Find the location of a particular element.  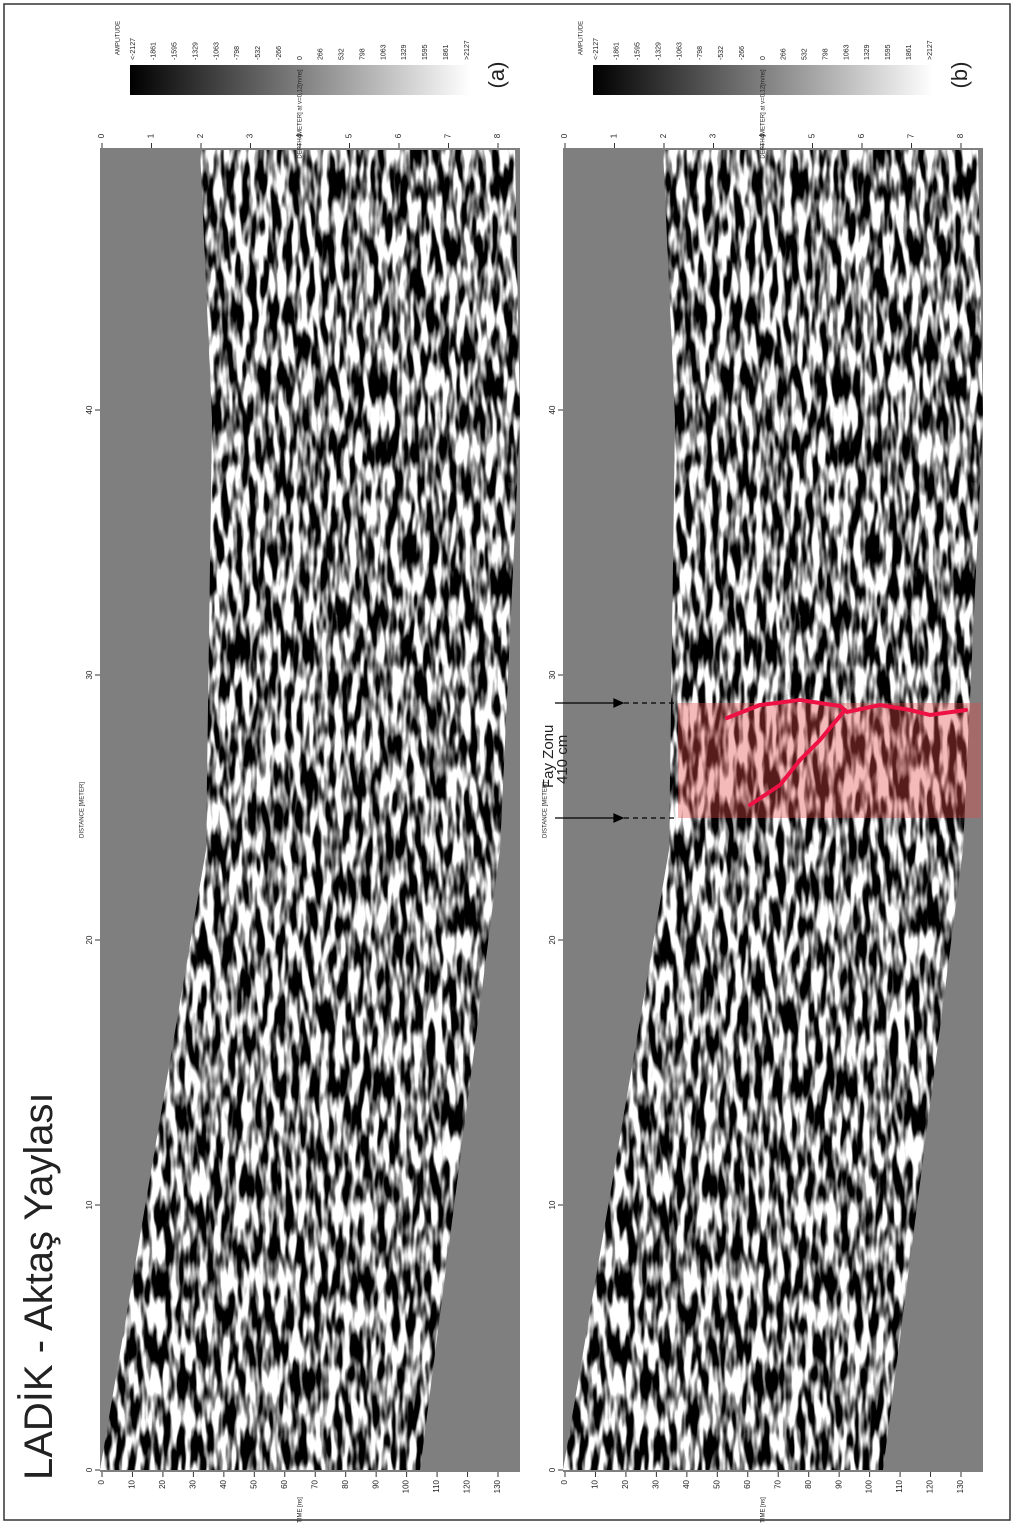

annotation-width: 410 cm is located at coordinates (562, 759).